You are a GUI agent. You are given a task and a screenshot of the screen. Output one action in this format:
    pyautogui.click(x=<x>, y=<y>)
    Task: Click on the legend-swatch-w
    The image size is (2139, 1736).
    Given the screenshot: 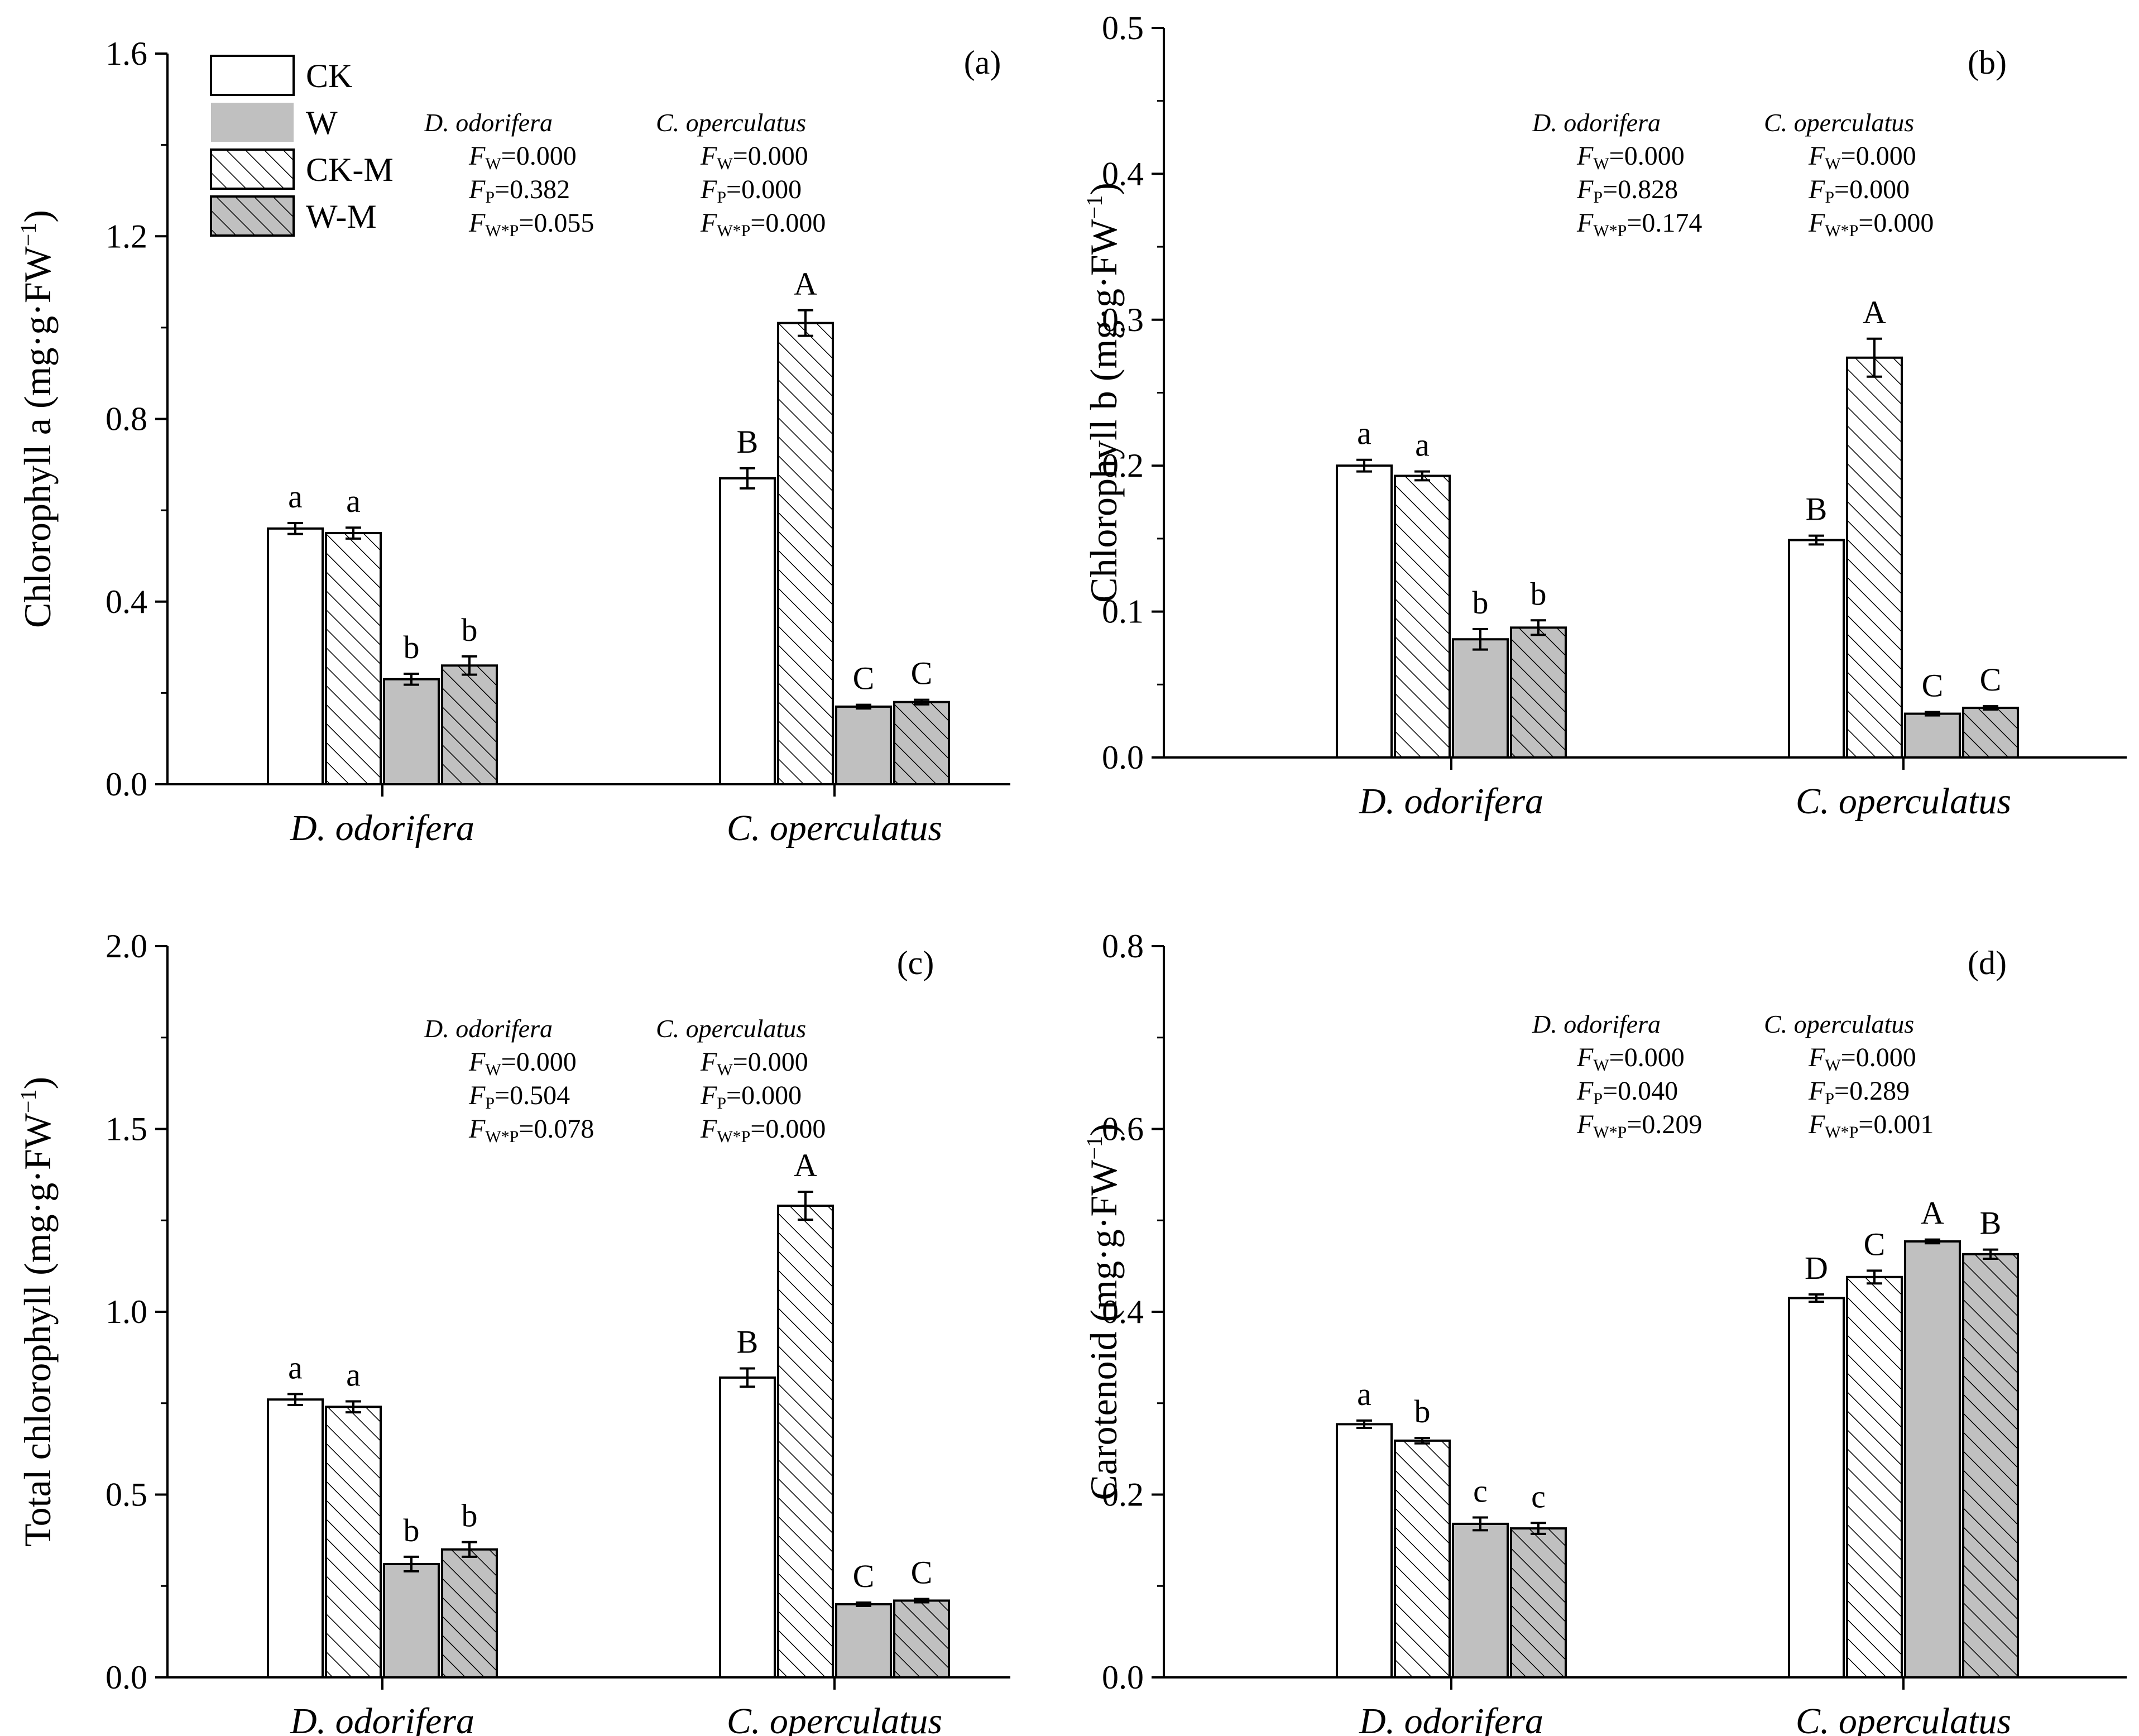 What is the action you would take?
    pyautogui.click(x=253, y=122)
    